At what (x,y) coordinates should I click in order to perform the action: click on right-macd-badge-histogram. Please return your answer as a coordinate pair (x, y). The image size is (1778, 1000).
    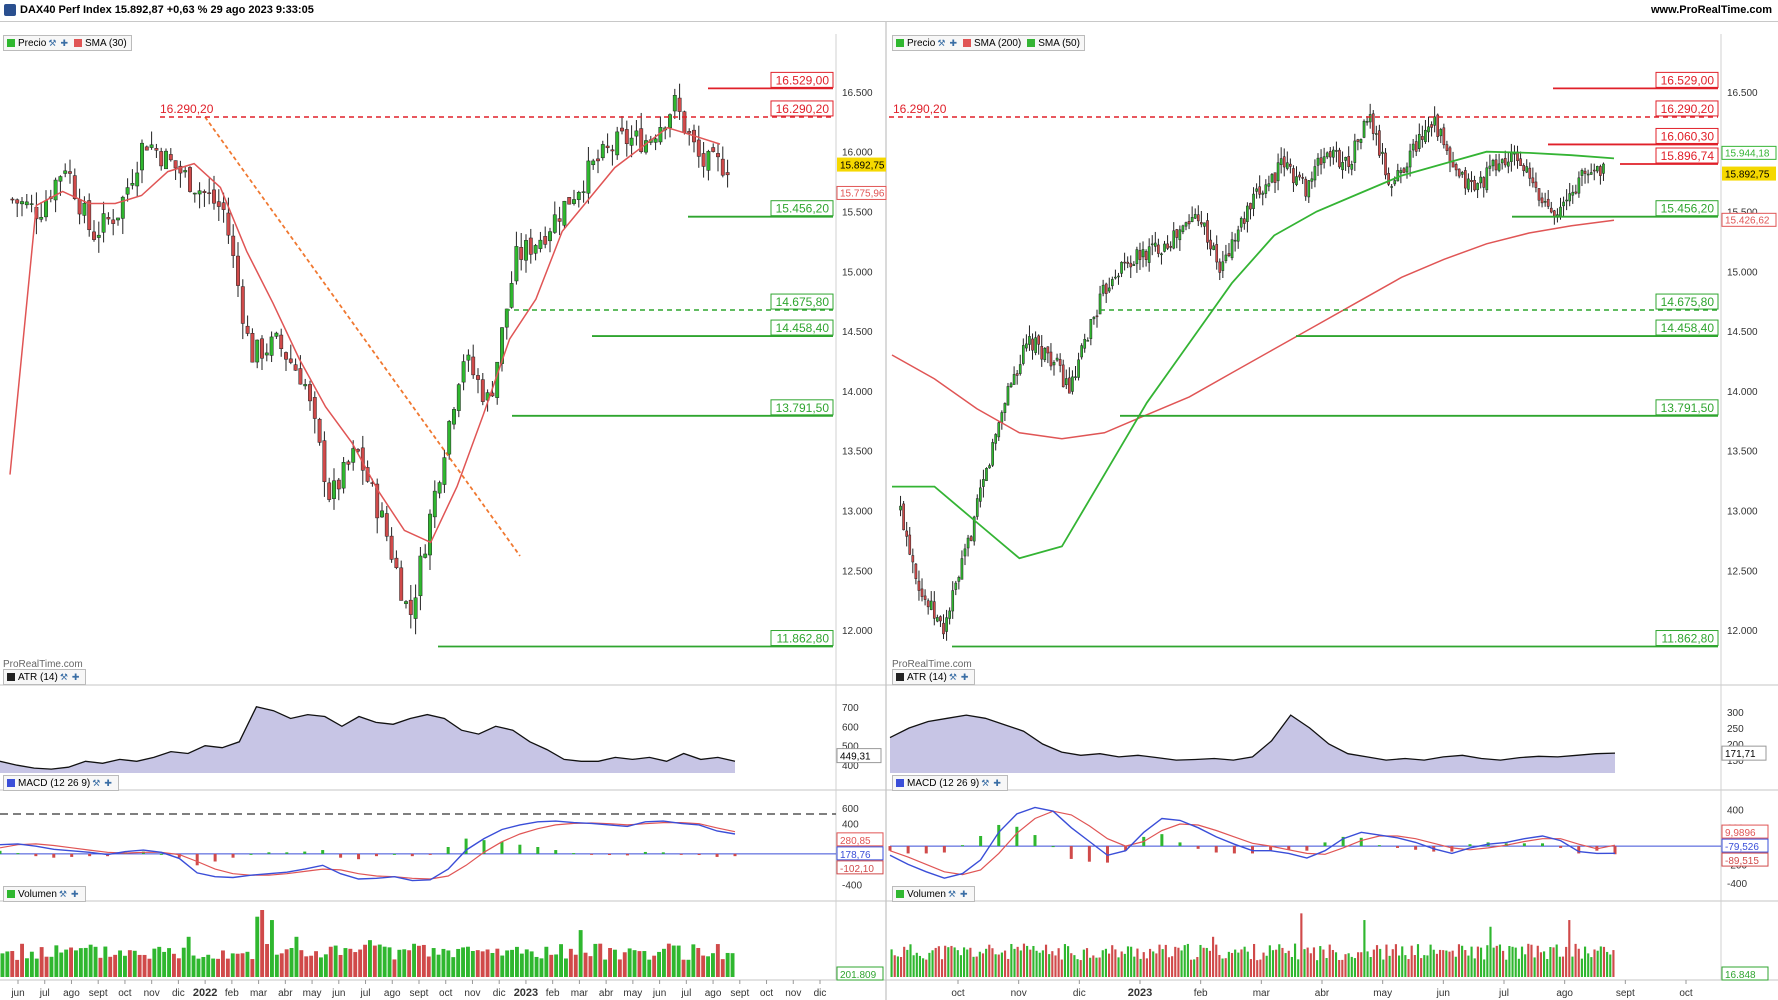
    Looking at the image, I should click on (1745, 859).